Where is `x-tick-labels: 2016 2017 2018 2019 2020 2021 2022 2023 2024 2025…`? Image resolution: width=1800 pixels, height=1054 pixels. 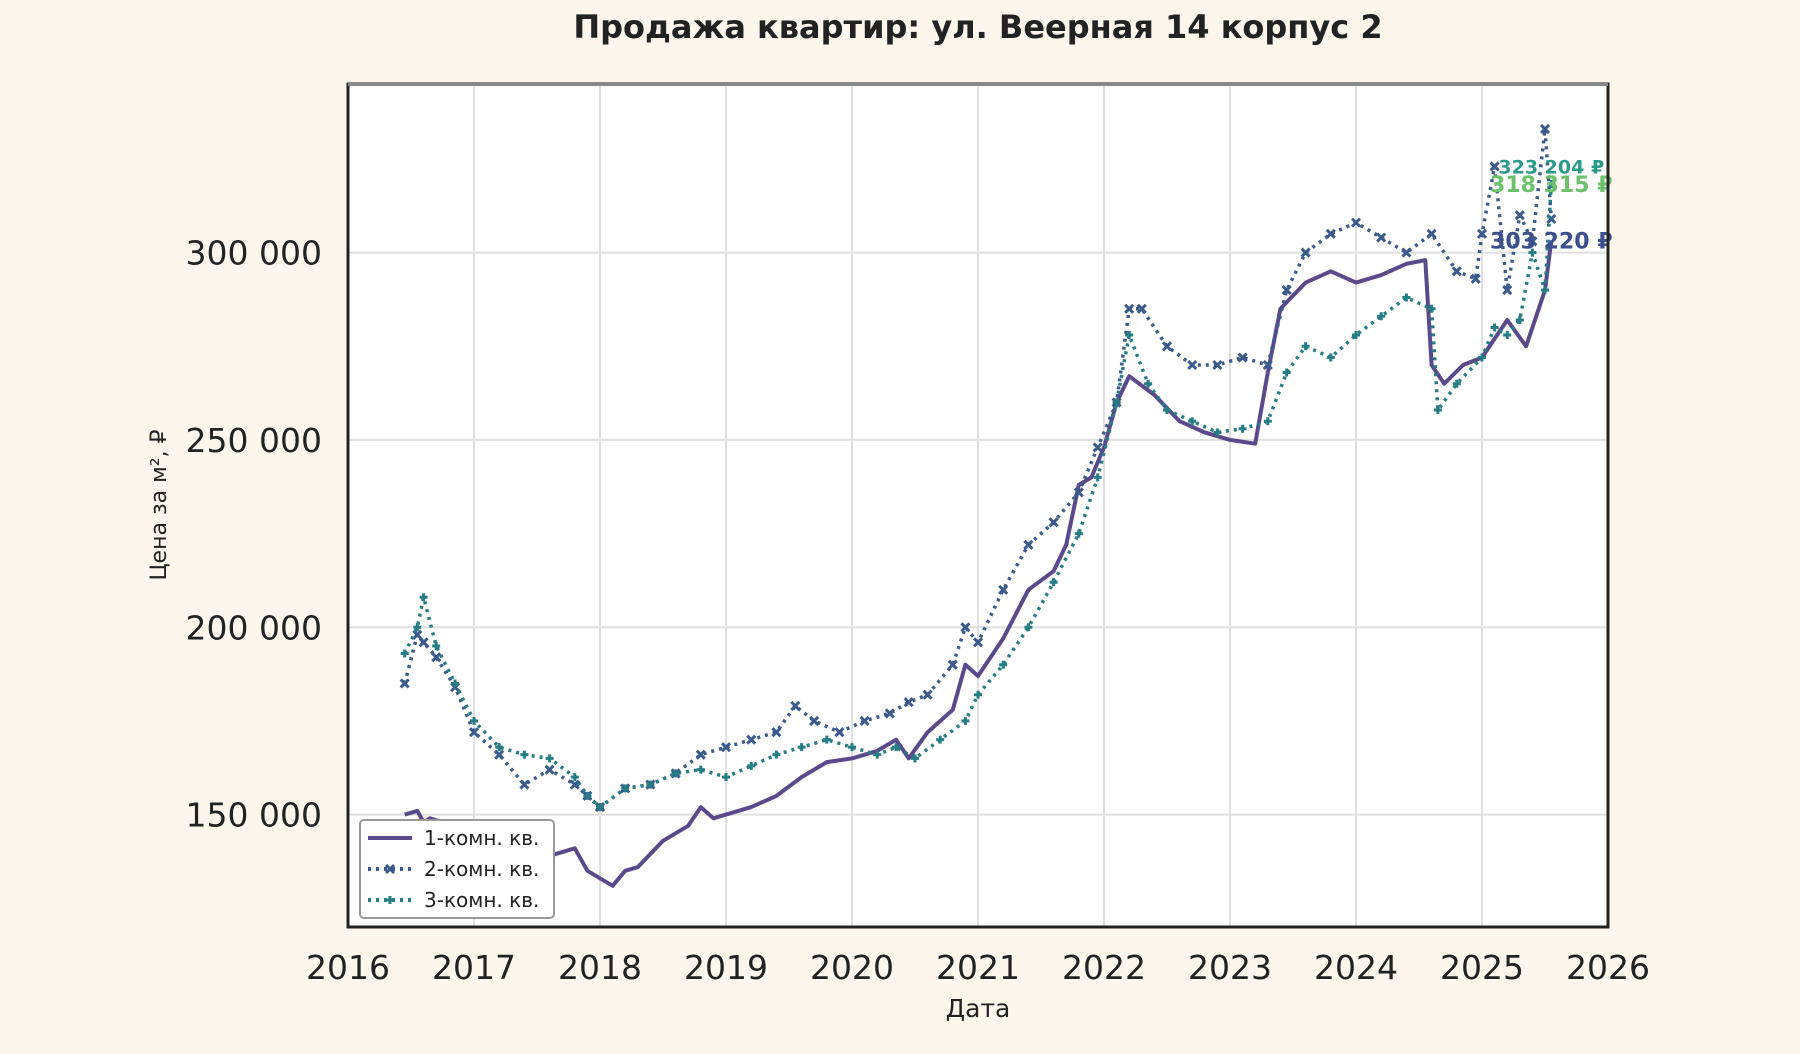 x-tick-labels: 2016 2017 2018 2019 2020 2021 2022 2023 2024 2025… is located at coordinates (978, 967).